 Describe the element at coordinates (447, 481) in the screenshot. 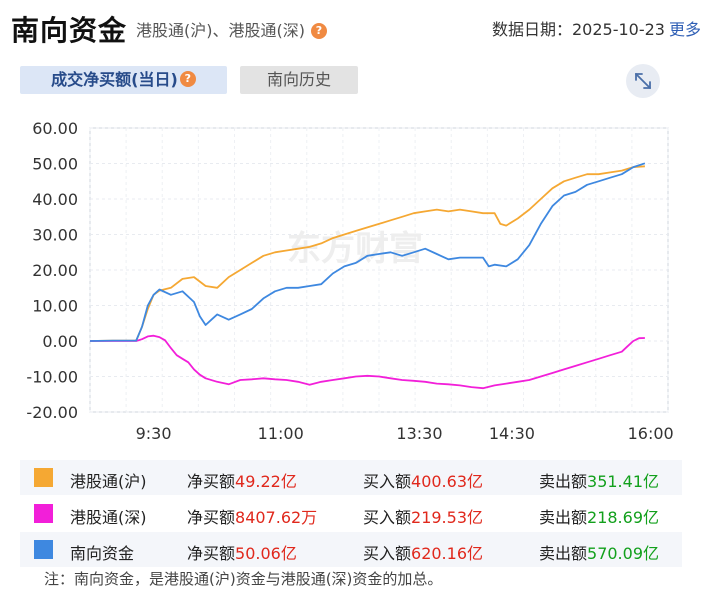

I see `buy-value: 400.63亿` at that location.